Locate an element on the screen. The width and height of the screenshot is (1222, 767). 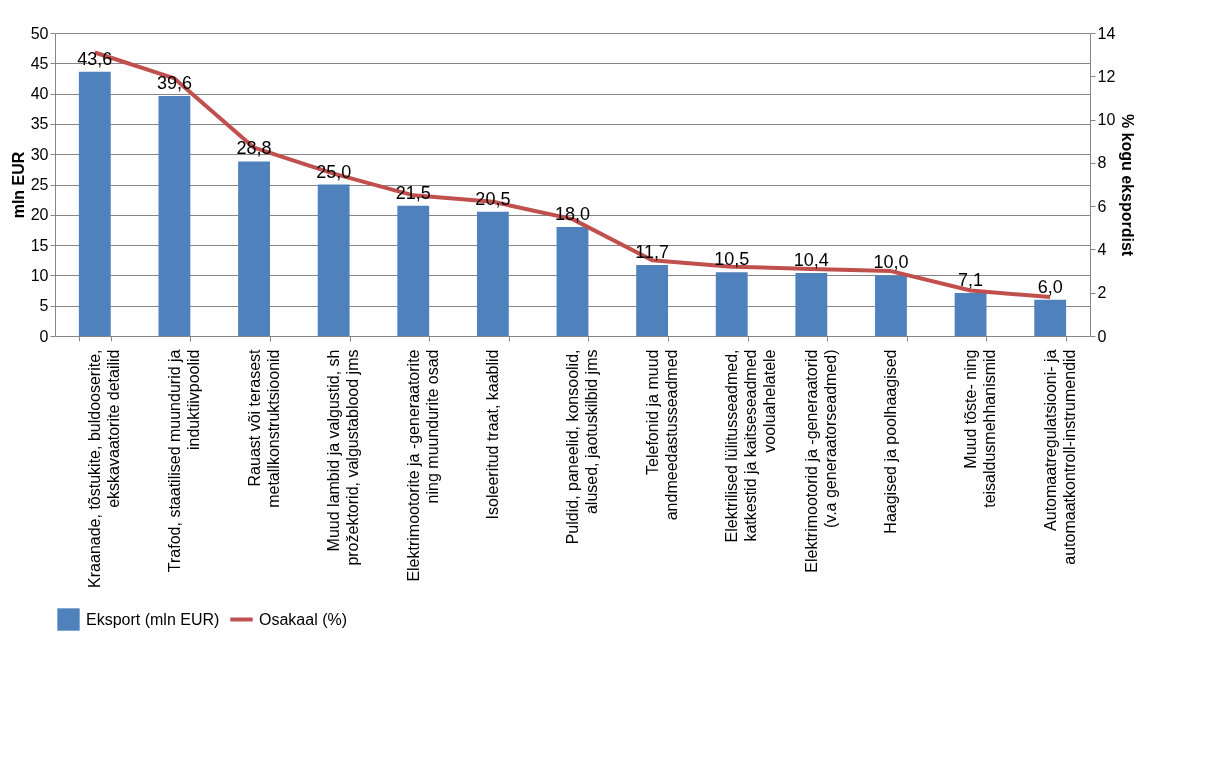
y-tick-label: 5 is located at coordinates (44, 306).